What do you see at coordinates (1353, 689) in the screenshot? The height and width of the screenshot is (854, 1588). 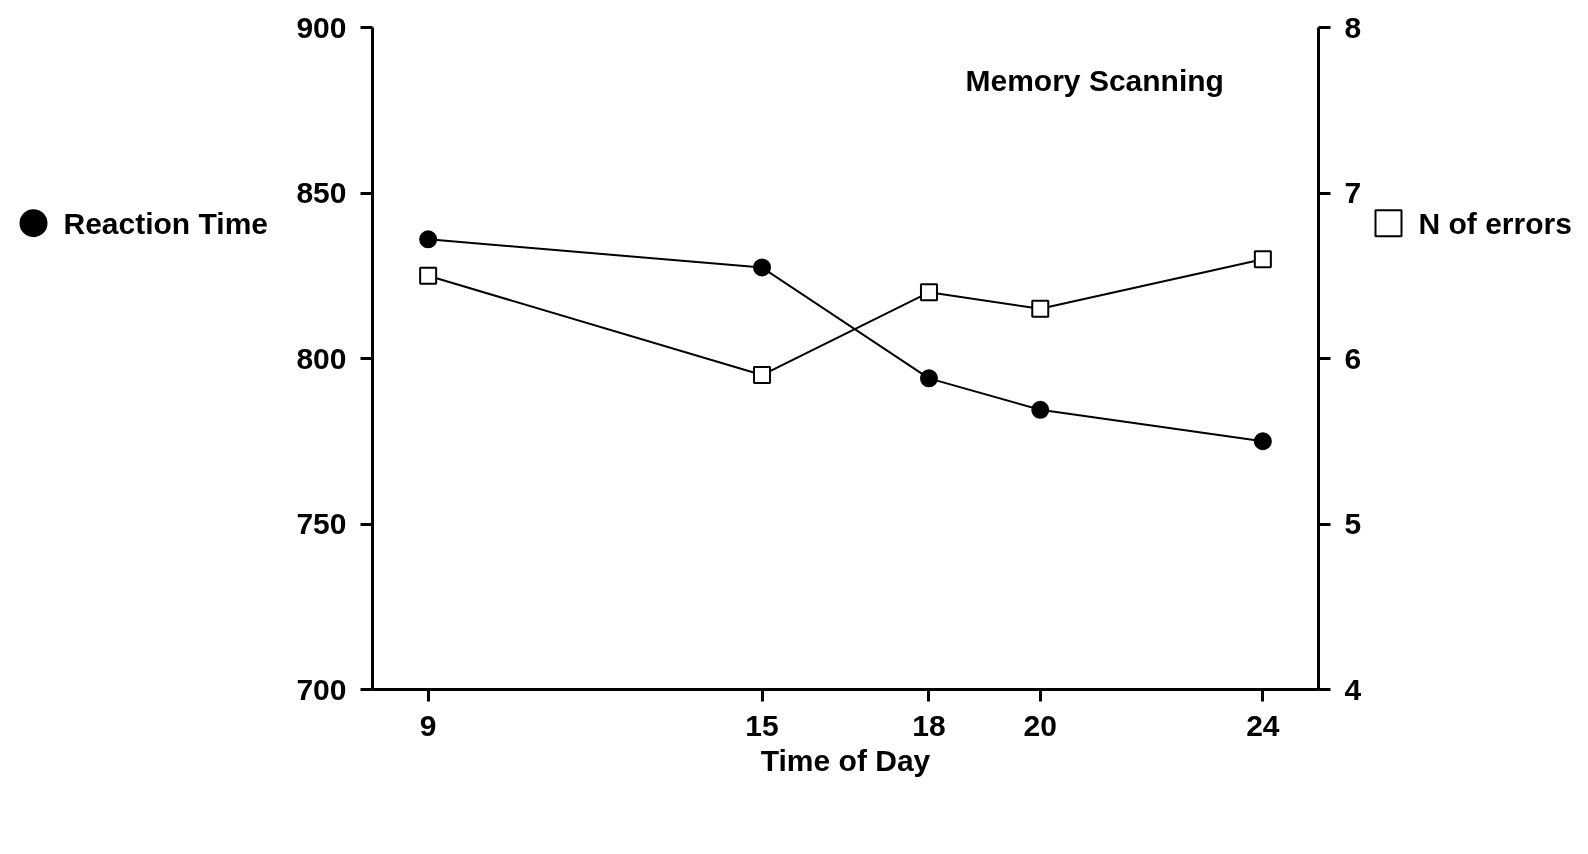 I see `y2-tick-label: 4` at bounding box center [1353, 689].